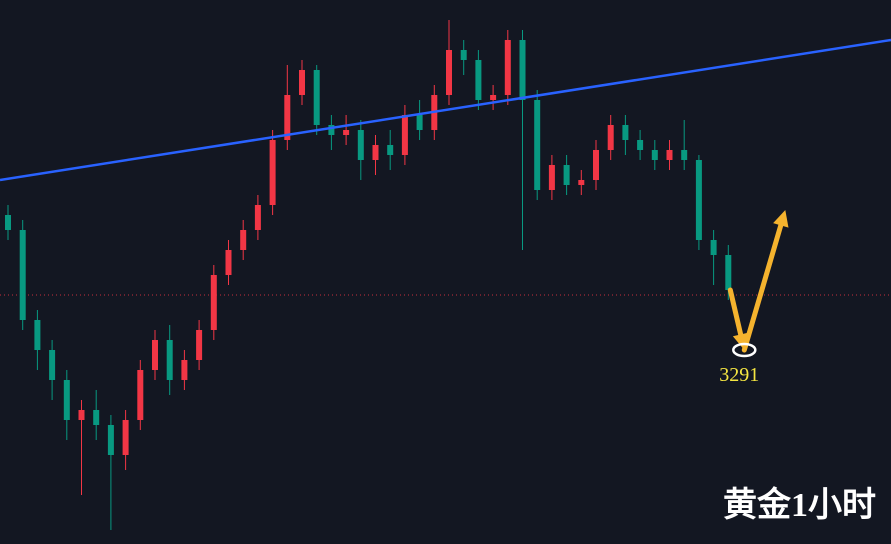 Image resolution: width=891 pixels, height=544 pixels. I want to click on chart-title: 黄金1小时, so click(799, 504).